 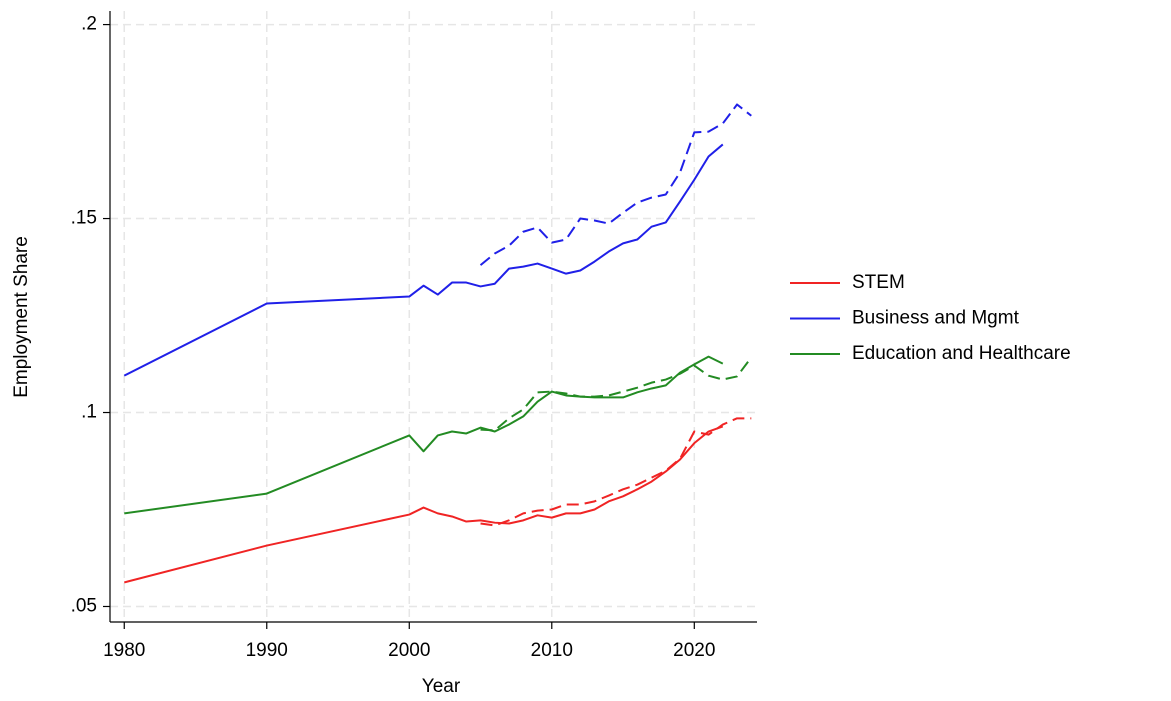 I want to click on y-tick-label: .1, so click(x=89, y=412).